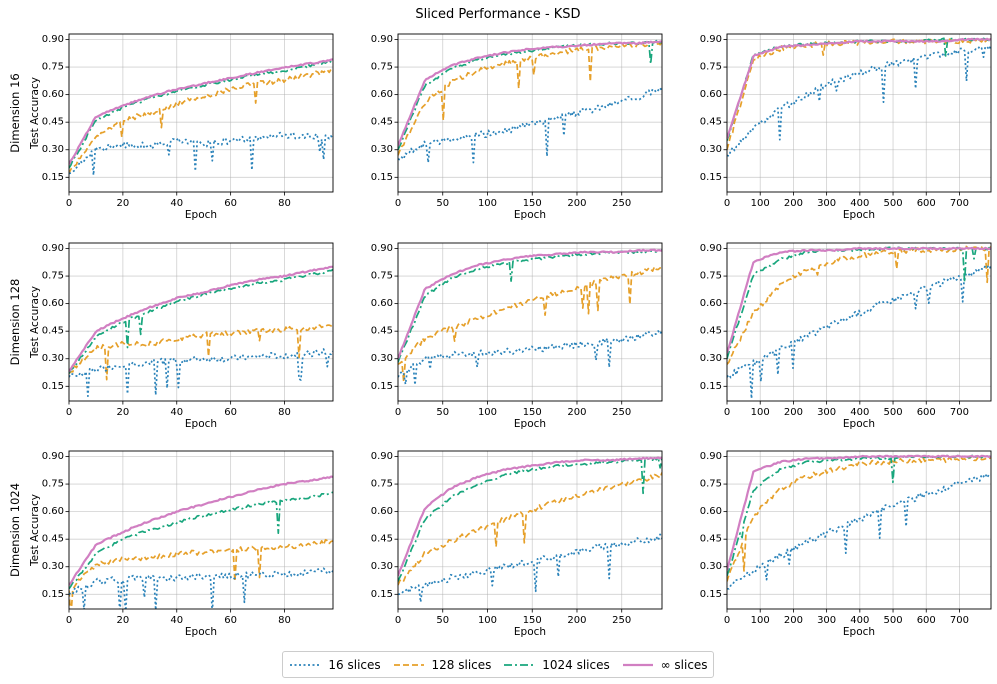 This screenshot has height=684, width=997. Describe the element at coordinates (176, 412) in the screenshot. I see `xtick-label: 40` at that location.